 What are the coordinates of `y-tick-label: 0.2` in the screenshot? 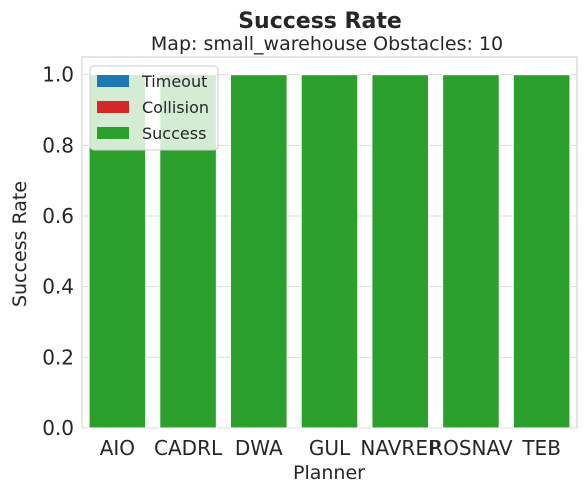 It's located at (58, 357).